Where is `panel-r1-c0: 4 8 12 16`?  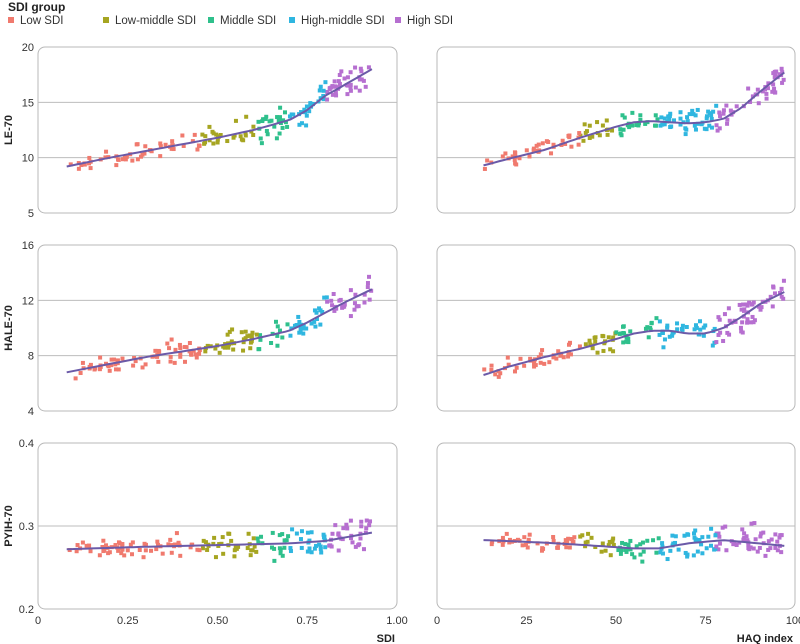 panel-r1-c0: 4 8 12 16 is located at coordinates (210, 329).